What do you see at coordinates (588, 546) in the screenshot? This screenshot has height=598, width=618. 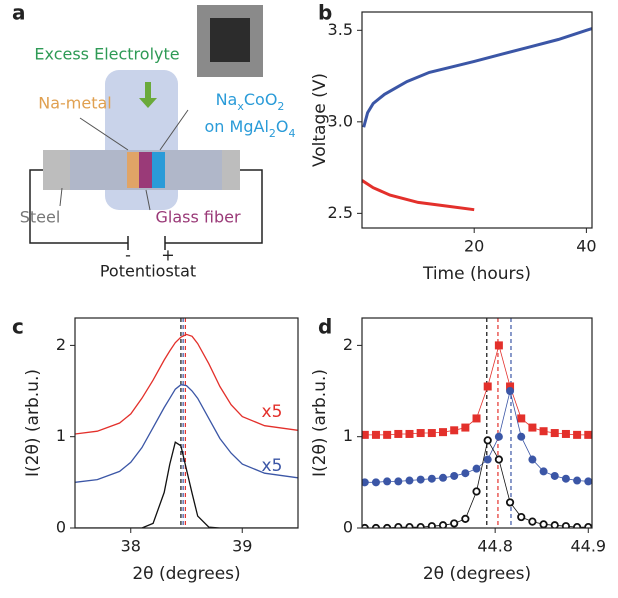 I see `x-tick-label: 44.9` at bounding box center [588, 546].